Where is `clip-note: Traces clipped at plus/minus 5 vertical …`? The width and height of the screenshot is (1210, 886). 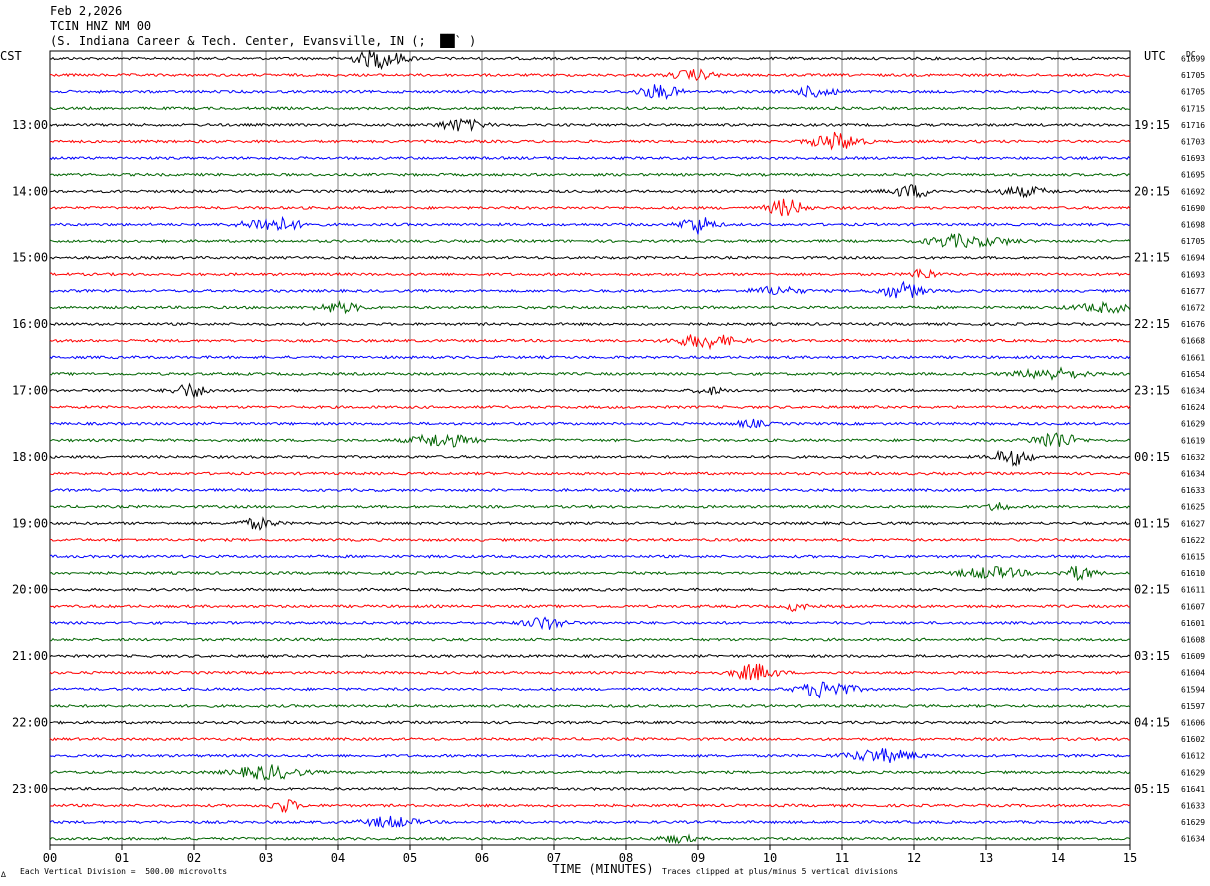 clip-note: Traces clipped at plus/minus 5 vertical … is located at coordinates (780, 871).